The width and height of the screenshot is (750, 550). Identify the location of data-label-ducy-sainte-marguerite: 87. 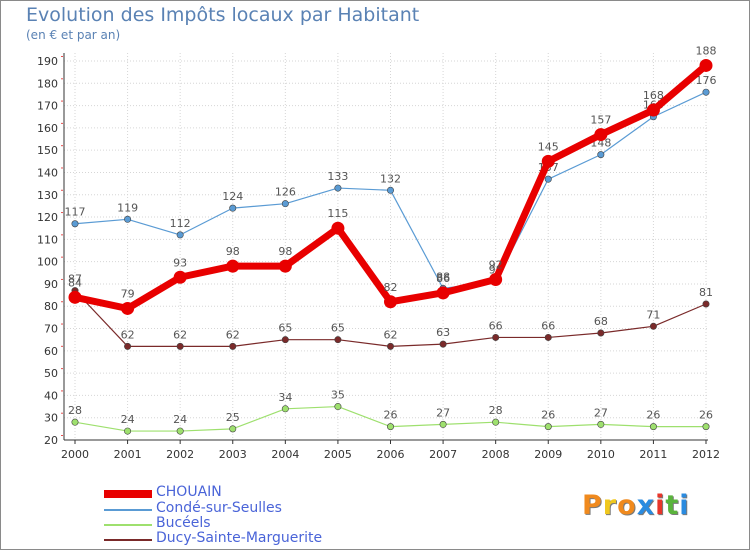
(75, 279).